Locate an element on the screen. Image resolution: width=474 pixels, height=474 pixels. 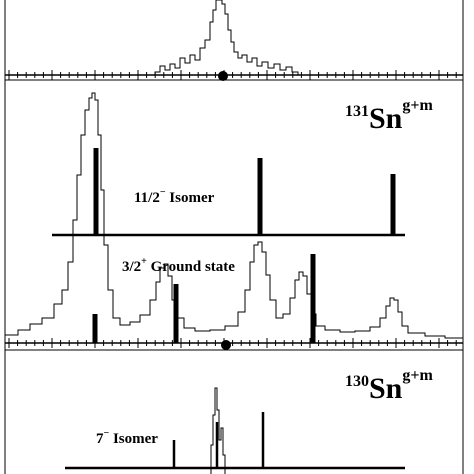
ground-text-131: Ground state is located at coordinates (191, 267).